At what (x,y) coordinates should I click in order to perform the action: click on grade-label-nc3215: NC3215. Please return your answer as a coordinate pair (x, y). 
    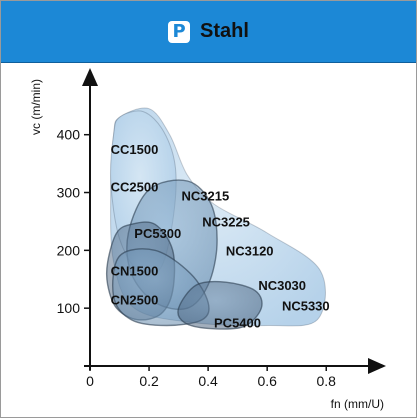
    Looking at the image, I should click on (206, 195).